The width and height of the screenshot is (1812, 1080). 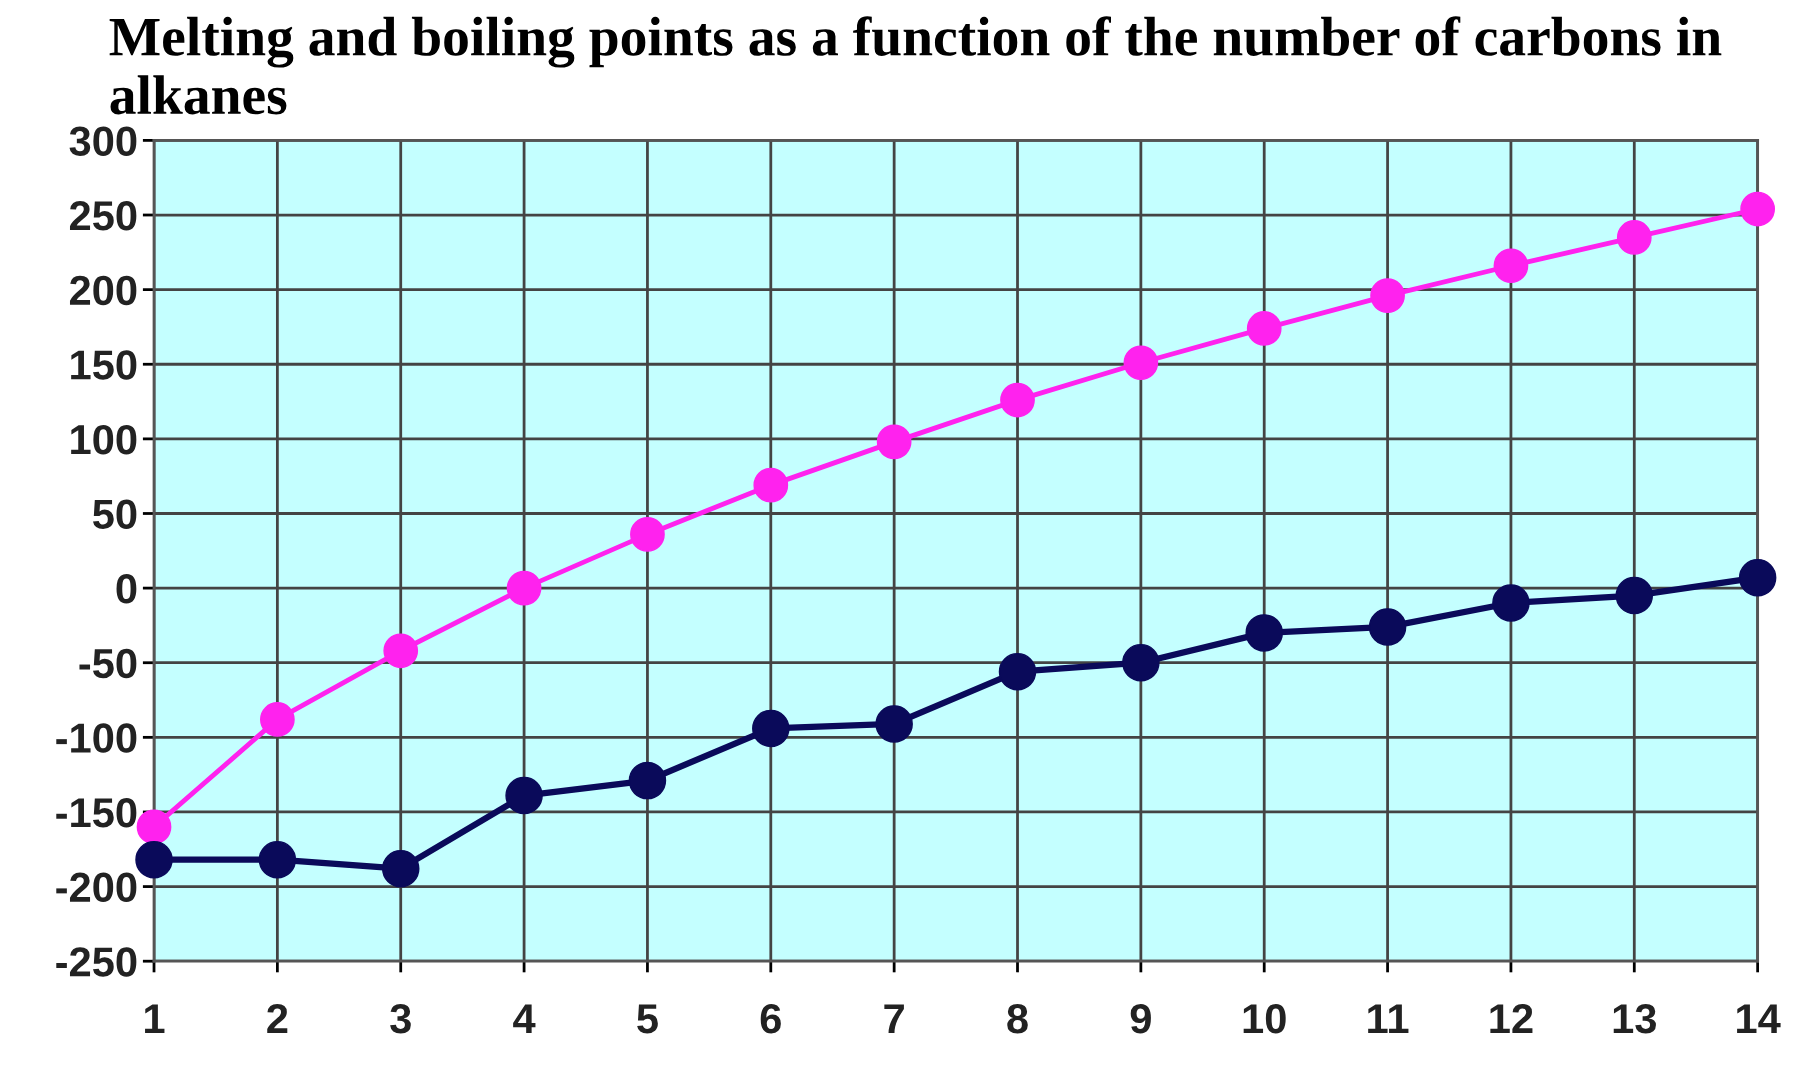 I want to click on x-tick-label: 14, so click(x=1759, y=1019).